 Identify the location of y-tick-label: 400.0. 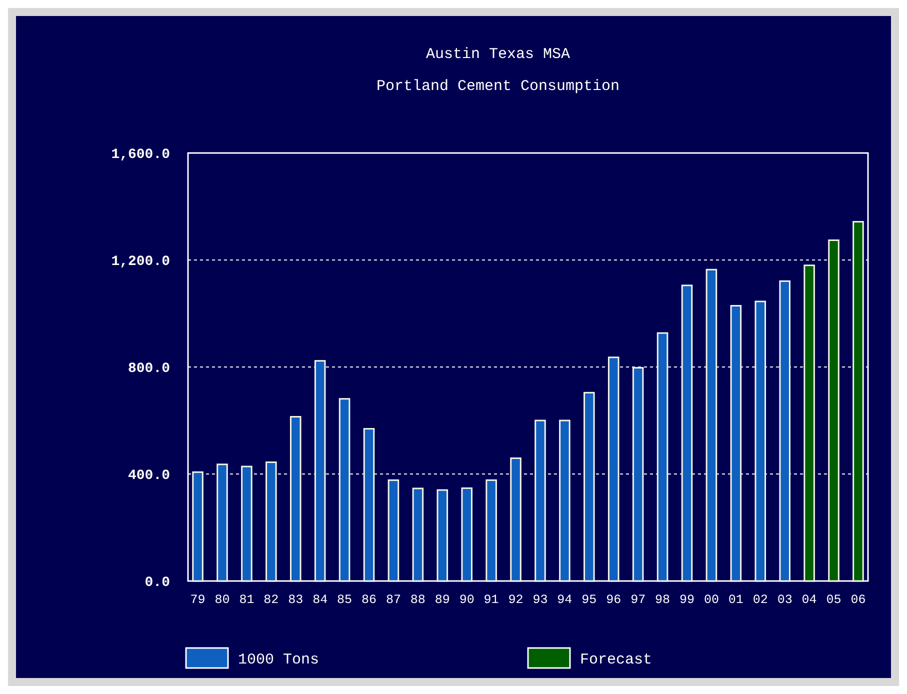
(149, 476).